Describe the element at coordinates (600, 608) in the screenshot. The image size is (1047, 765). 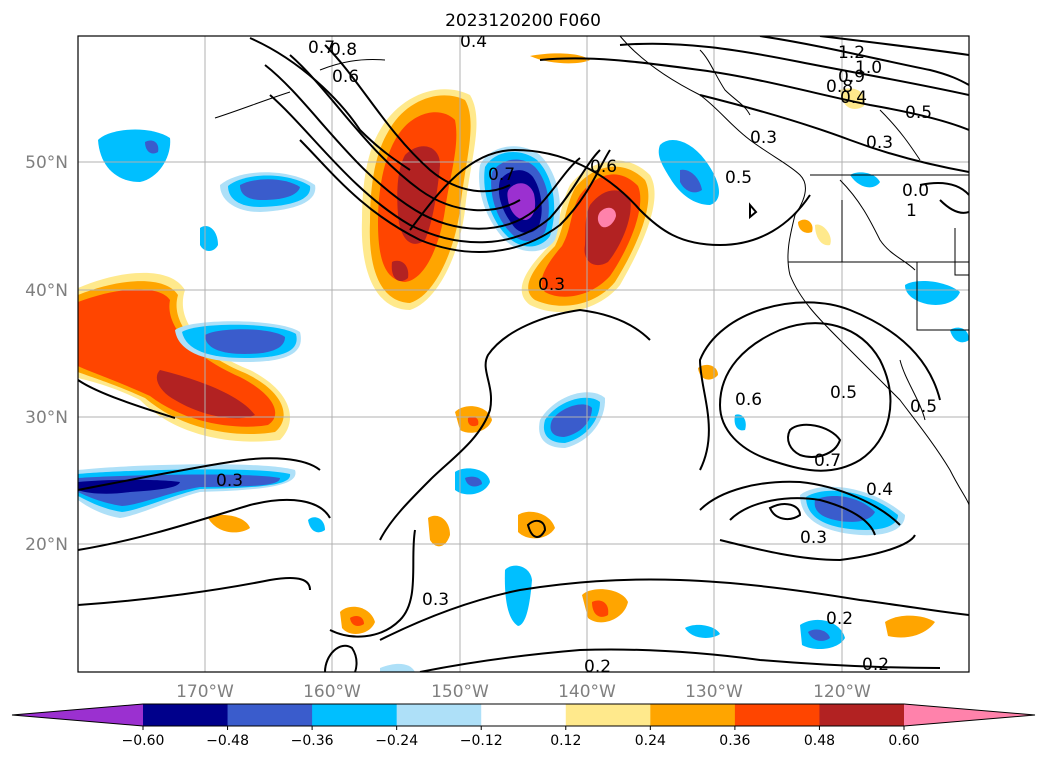
I see `pos-patch-5-inner` at that location.